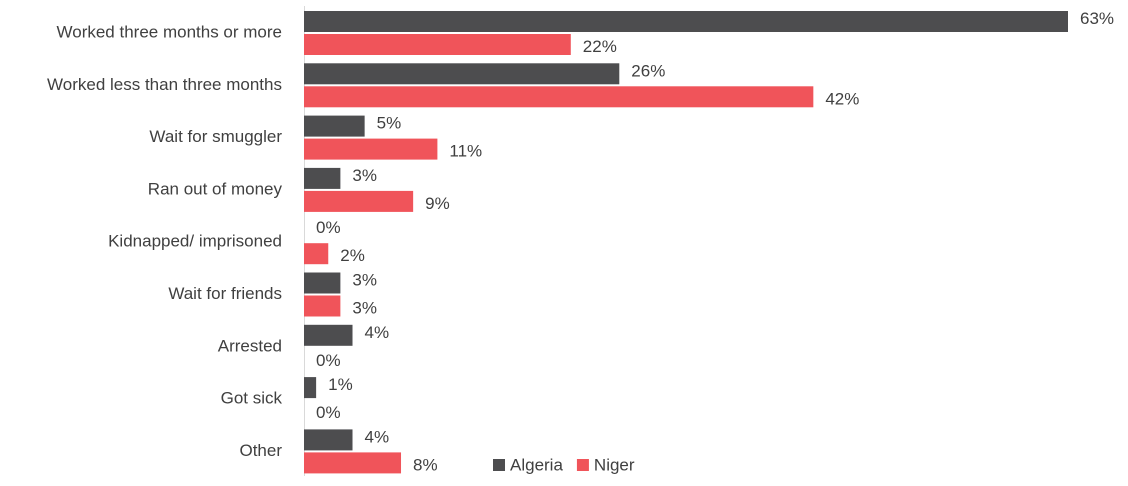 This screenshot has height=486, width=1128. What do you see at coordinates (600, 46) in the screenshot?
I see `data-label: 22%` at bounding box center [600, 46].